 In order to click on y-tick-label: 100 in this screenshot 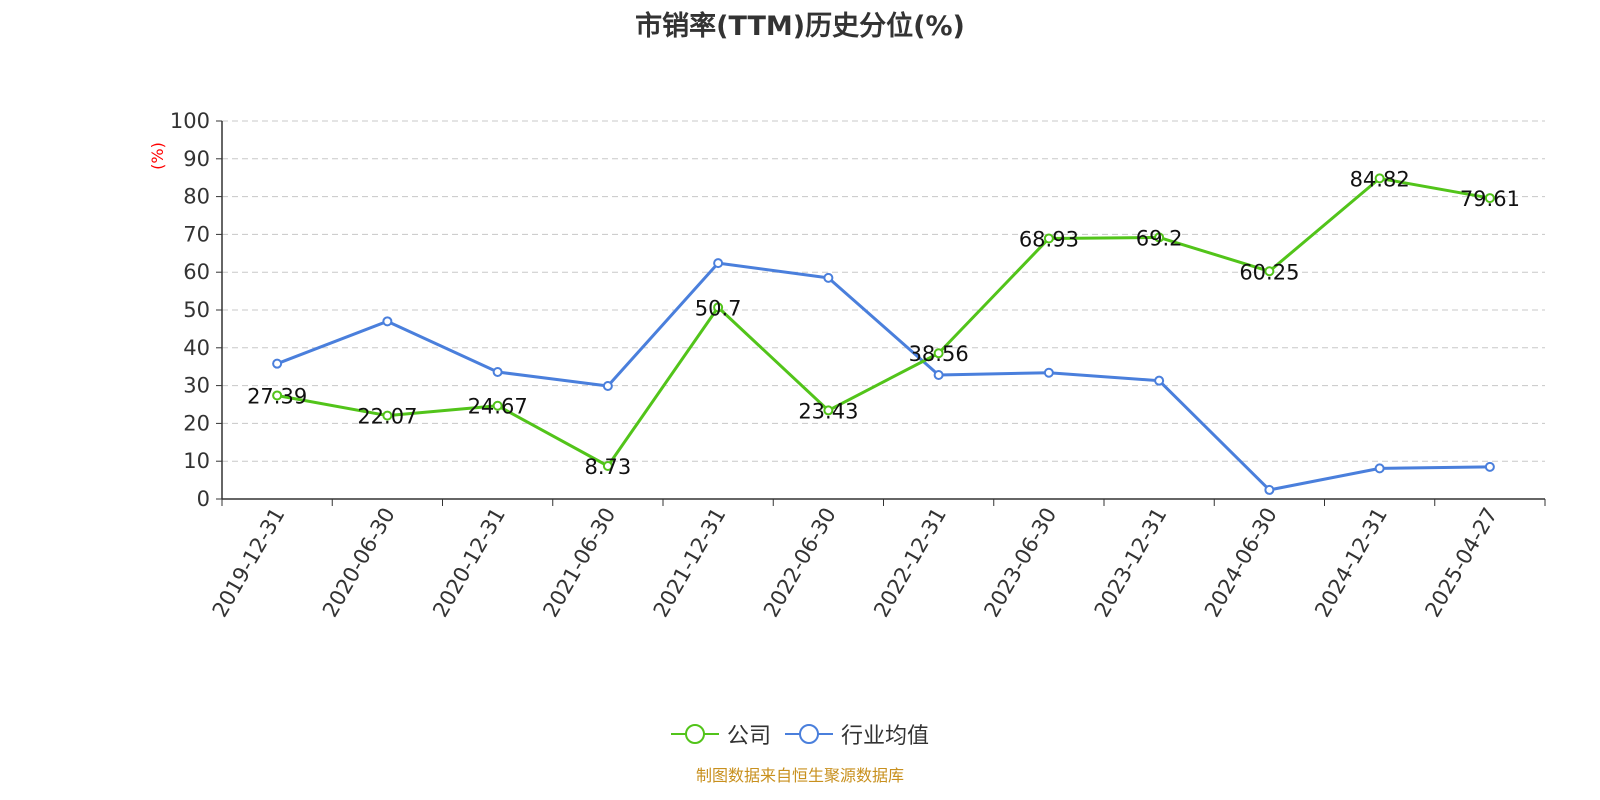, I will do `click(190, 121)`.